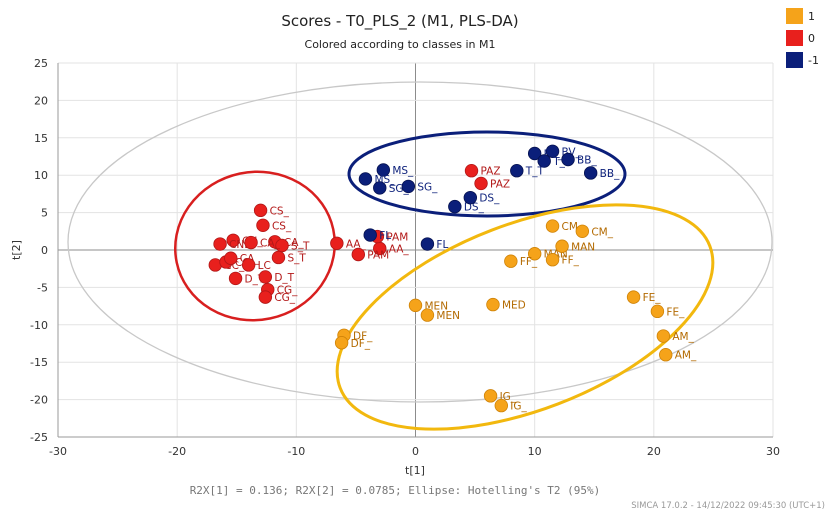  What do you see at coordinates (811, 38) in the screenshot?
I see `legend-label: 0` at bounding box center [811, 38].